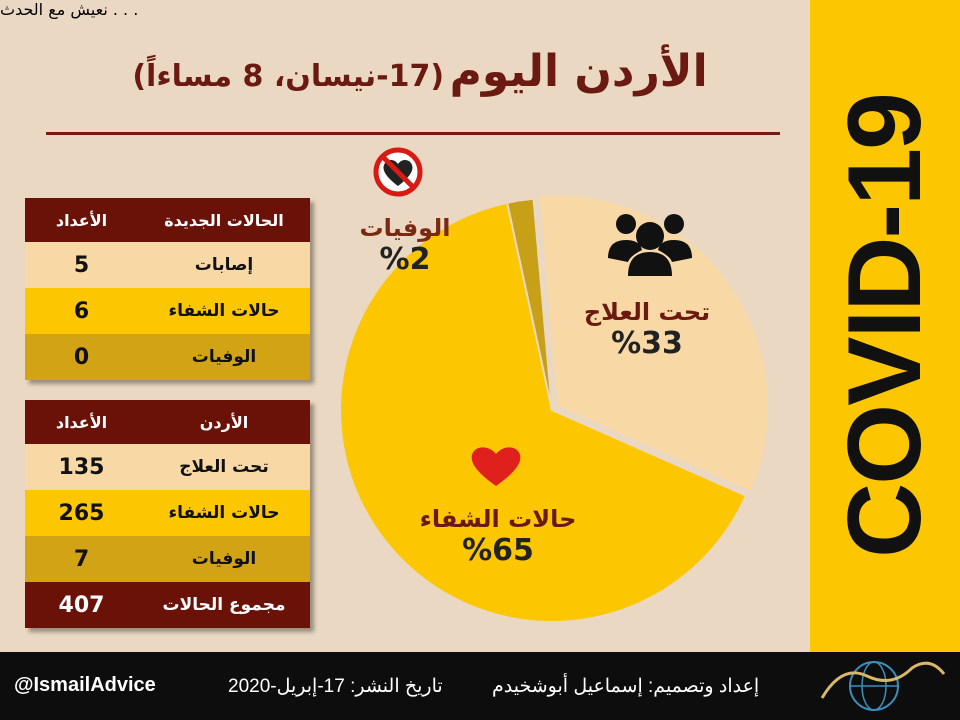  I want to click on slice-label-treatment: تحت العلاج %33, so click(647, 329).